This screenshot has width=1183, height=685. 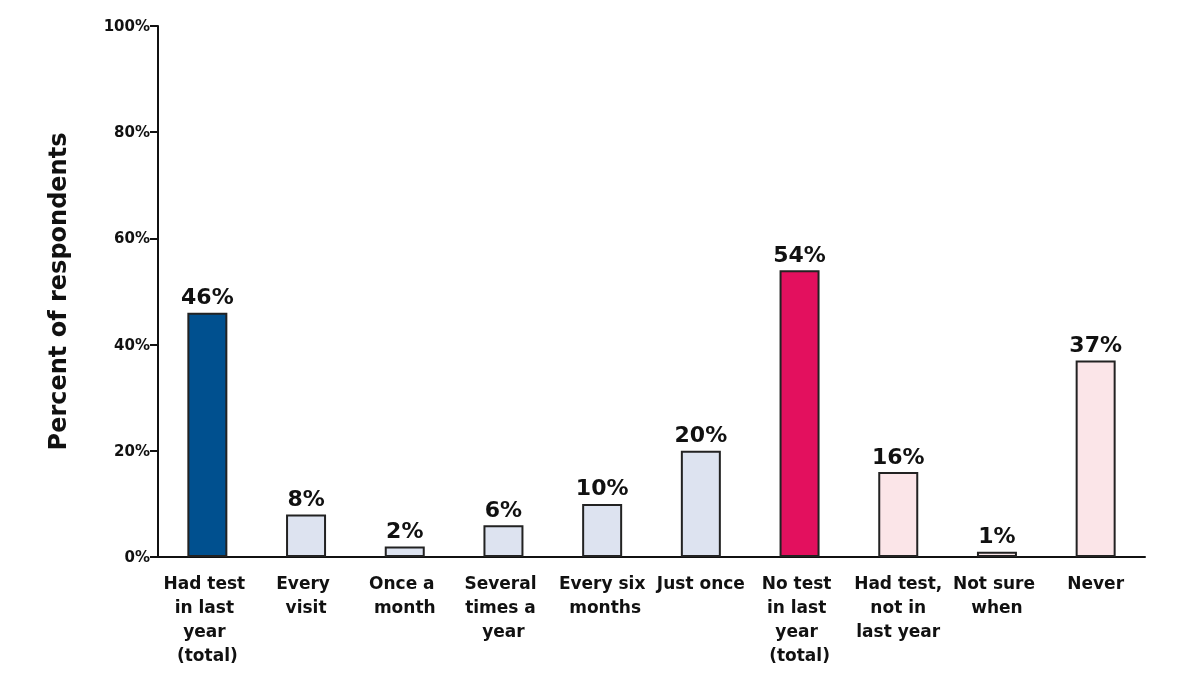 What do you see at coordinates (306, 595) in the screenshot?
I see `x-tick-label: Every visit` at bounding box center [306, 595].